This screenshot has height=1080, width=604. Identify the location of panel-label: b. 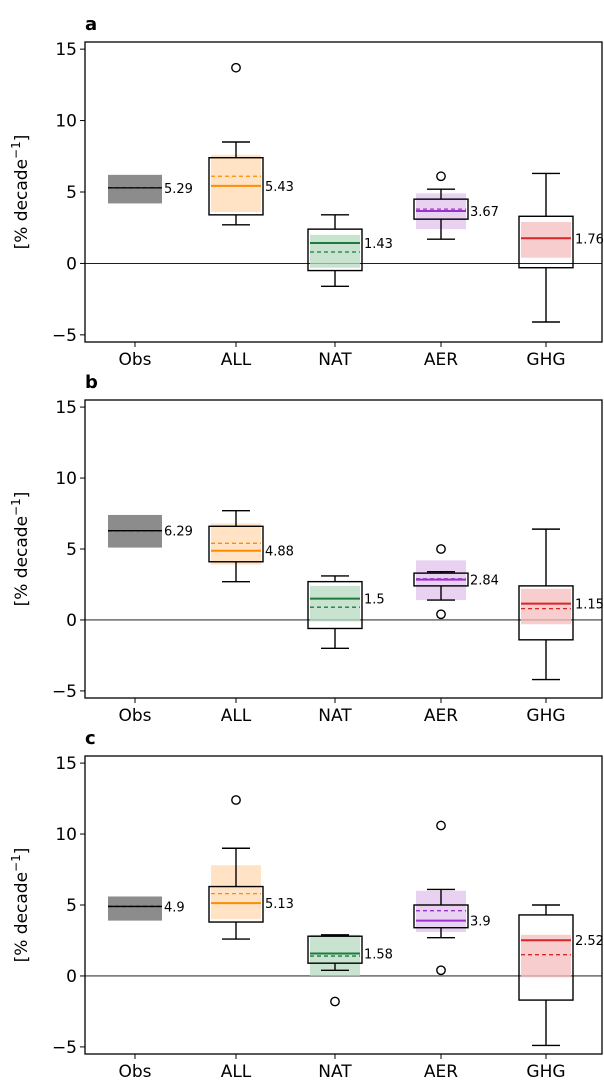
(91, 382).